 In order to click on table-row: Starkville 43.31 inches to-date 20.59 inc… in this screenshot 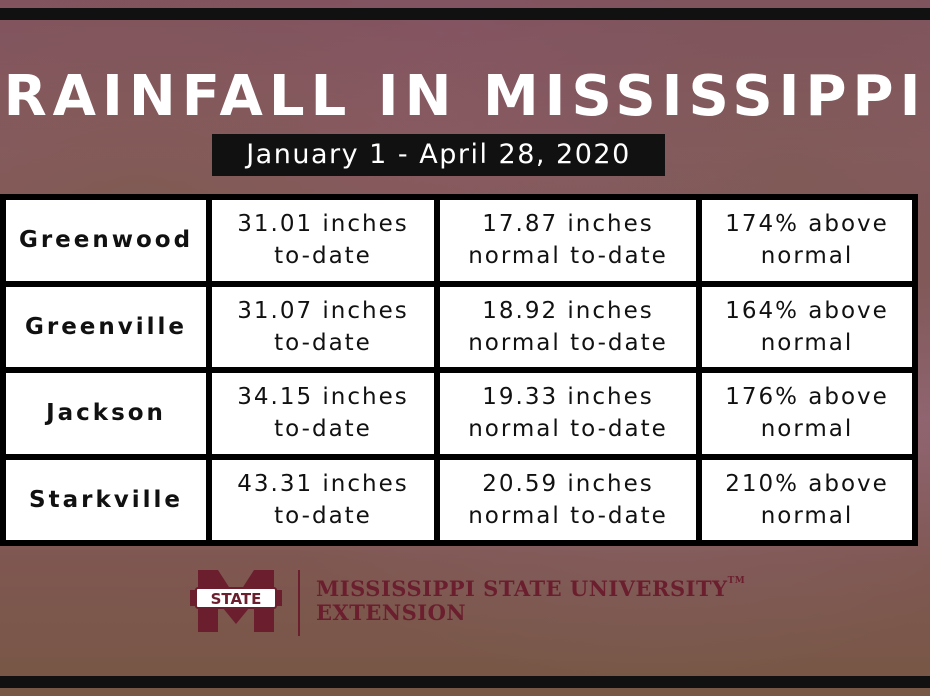, I will do `click(459, 499)`.